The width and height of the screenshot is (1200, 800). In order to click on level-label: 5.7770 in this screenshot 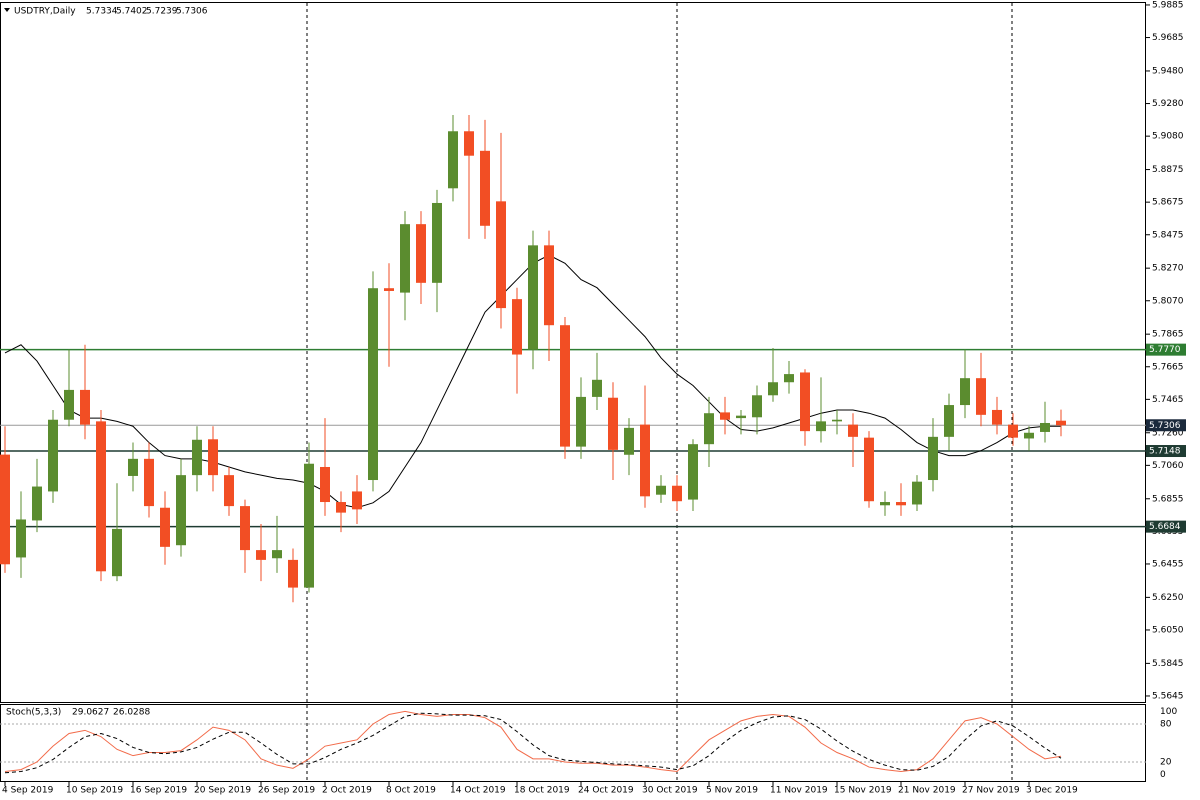, I will do `click(1165, 350)`.